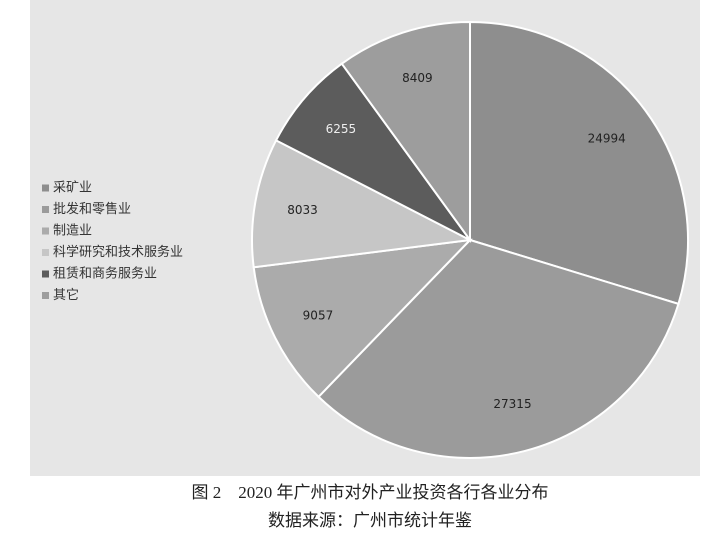 Image resolution: width=721 pixels, height=552 pixels. What do you see at coordinates (417, 78) in the screenshot?
I see `data-label: 8409` at bounding box center [417, 78].